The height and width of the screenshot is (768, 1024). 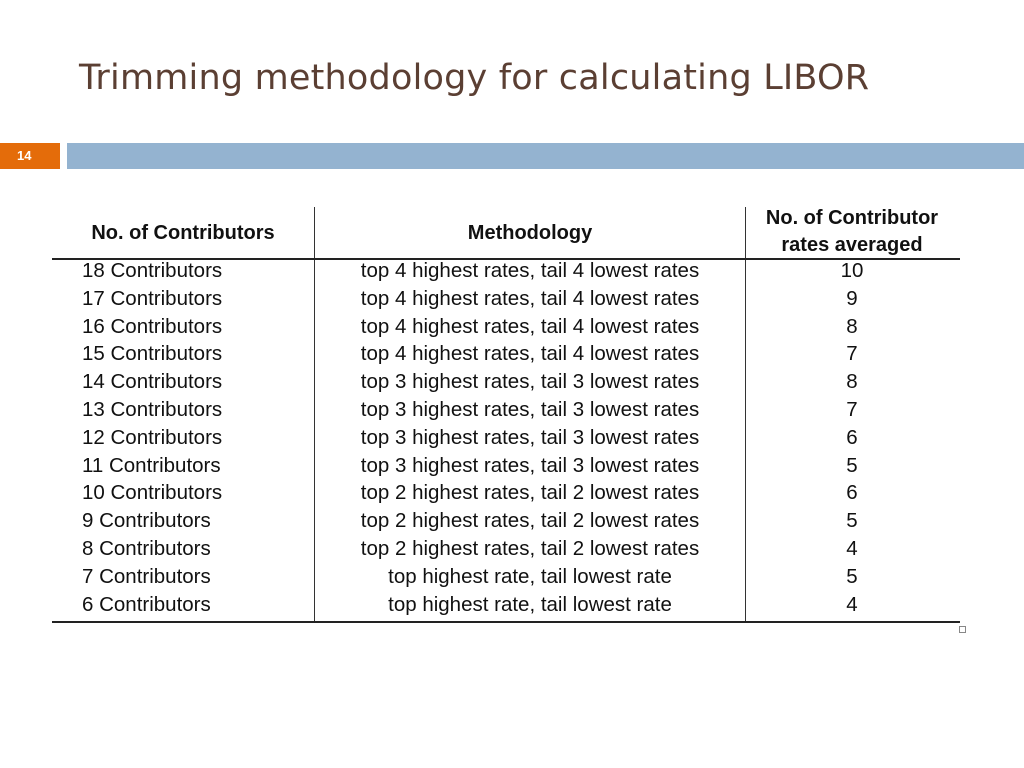 What do you see at coordinates (151, 465) in the screenshot?
I see `cell-contributors: 11 Contributors` at bounding box center [151, 465].